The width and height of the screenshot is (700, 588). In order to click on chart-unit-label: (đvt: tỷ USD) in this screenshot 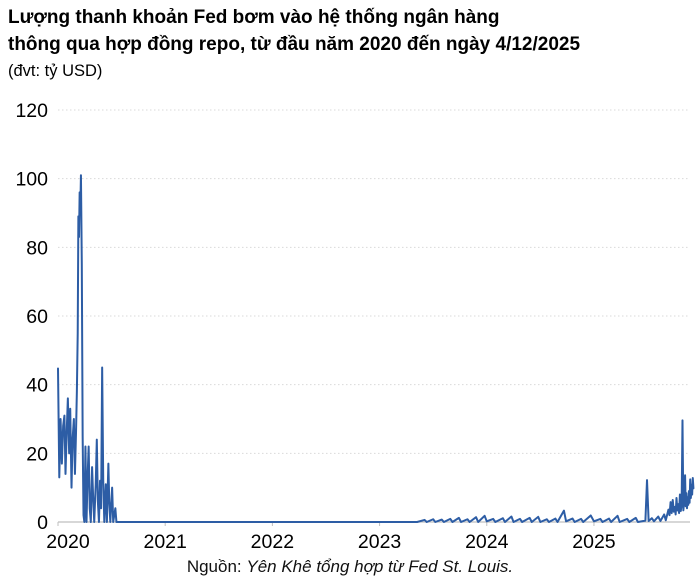, I will do `click(55, 71)`.